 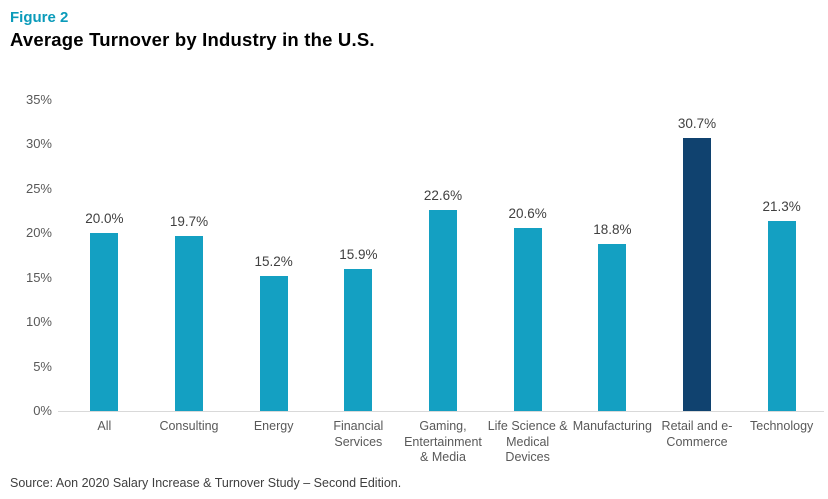 What do you see at coordinates (189, 221) in the screenshot?
I see `bar-value-label: 19.7%` at bounding box center [189, 221].